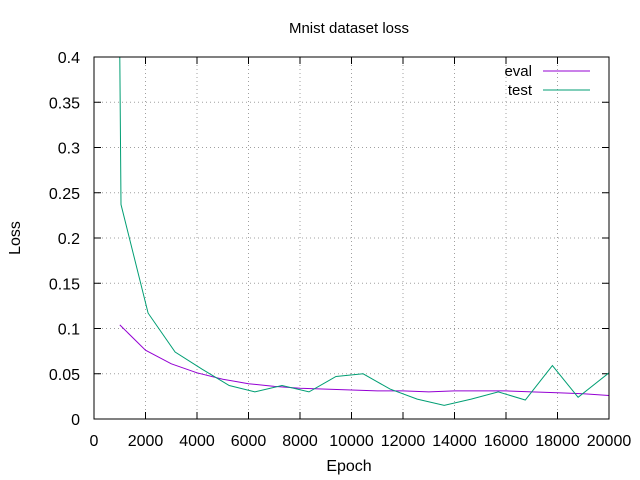 The height and width of the screenshot is (480, 640). Describe the element at coordinates (64, 284) in the screenshot. I see `y-tick-label: 0.15` at that location.